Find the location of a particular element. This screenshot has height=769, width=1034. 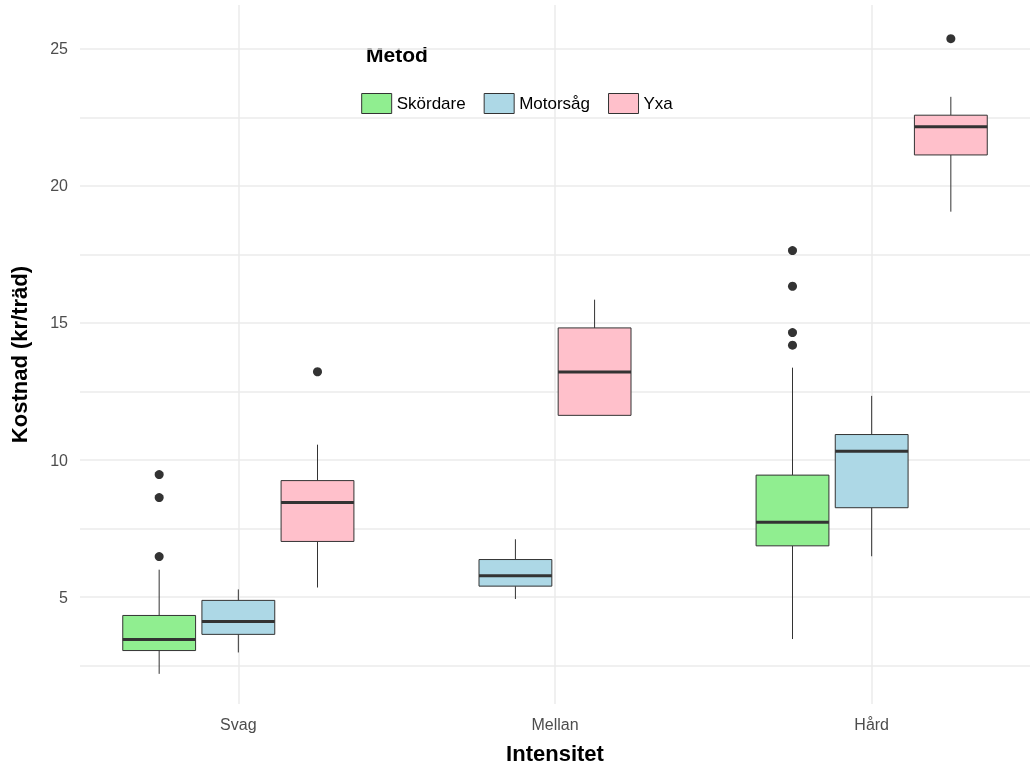

y-axis-title: Kostnad (kr/träd) is located at coordinates (19, 354).